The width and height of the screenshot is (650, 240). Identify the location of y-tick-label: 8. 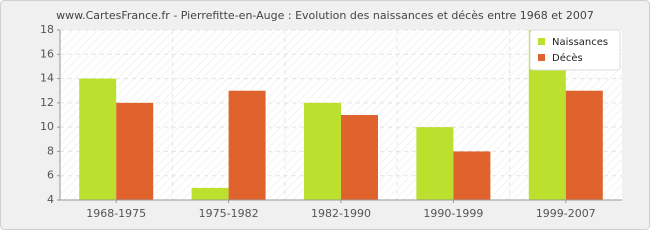
(50, 150).